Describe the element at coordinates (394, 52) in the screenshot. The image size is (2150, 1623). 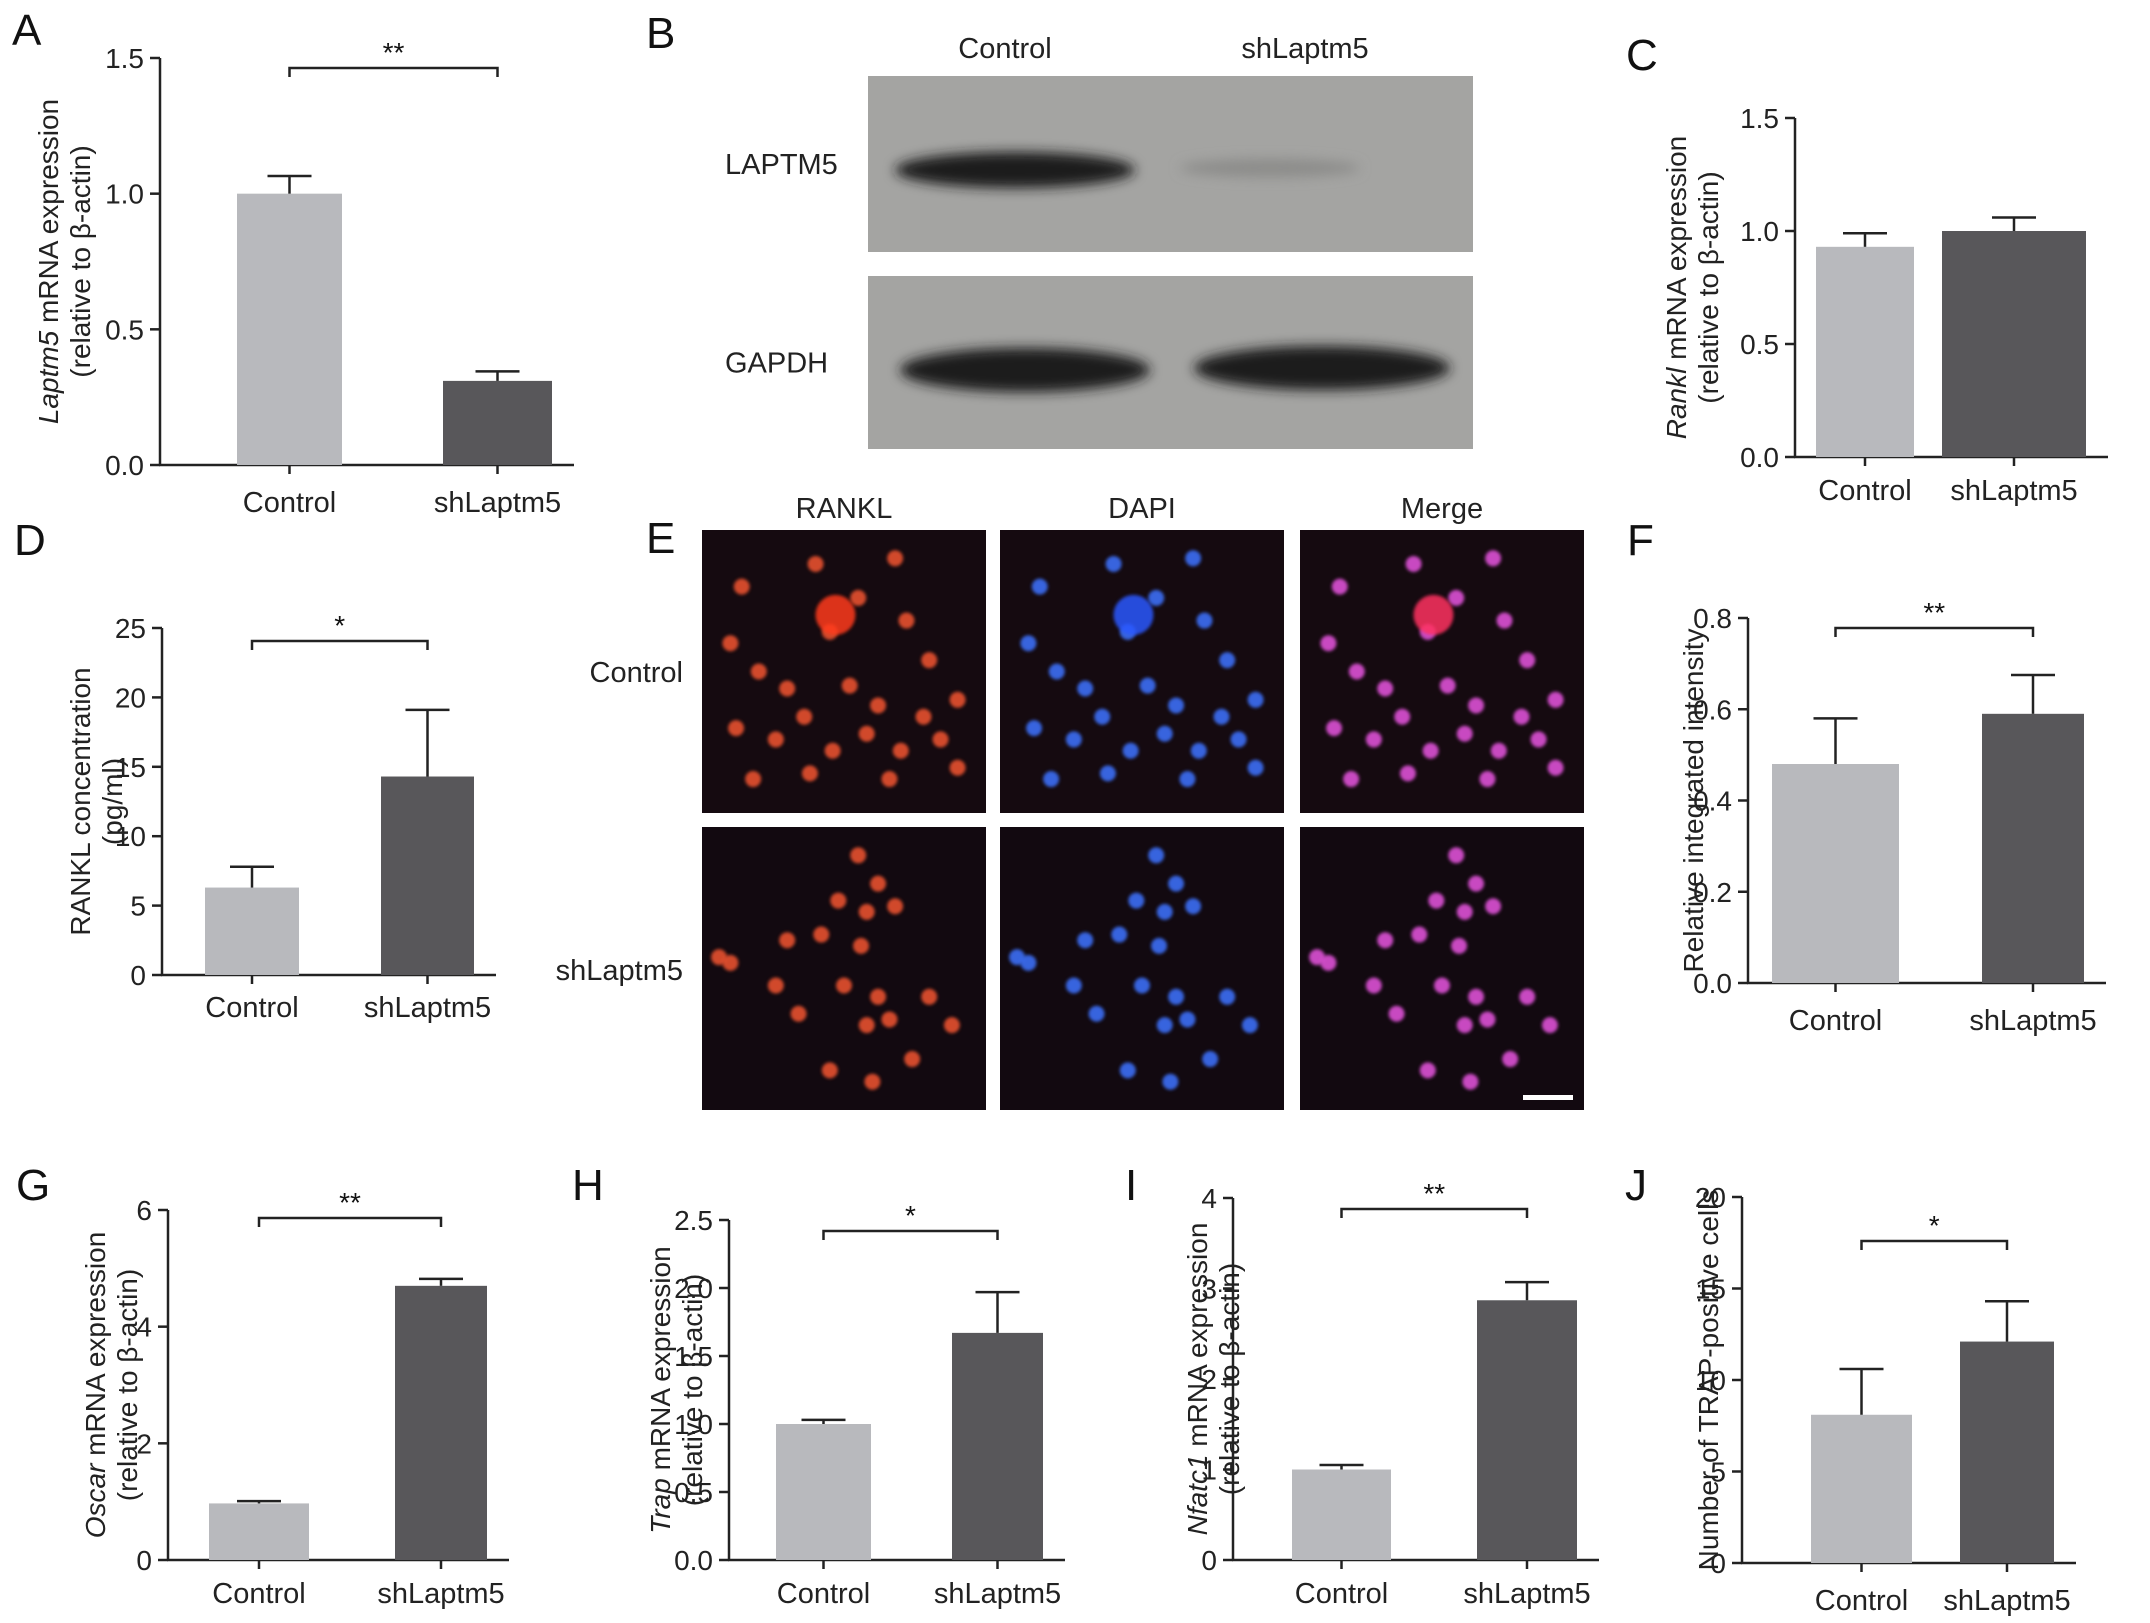
I see `significance-marker: **` at that location.